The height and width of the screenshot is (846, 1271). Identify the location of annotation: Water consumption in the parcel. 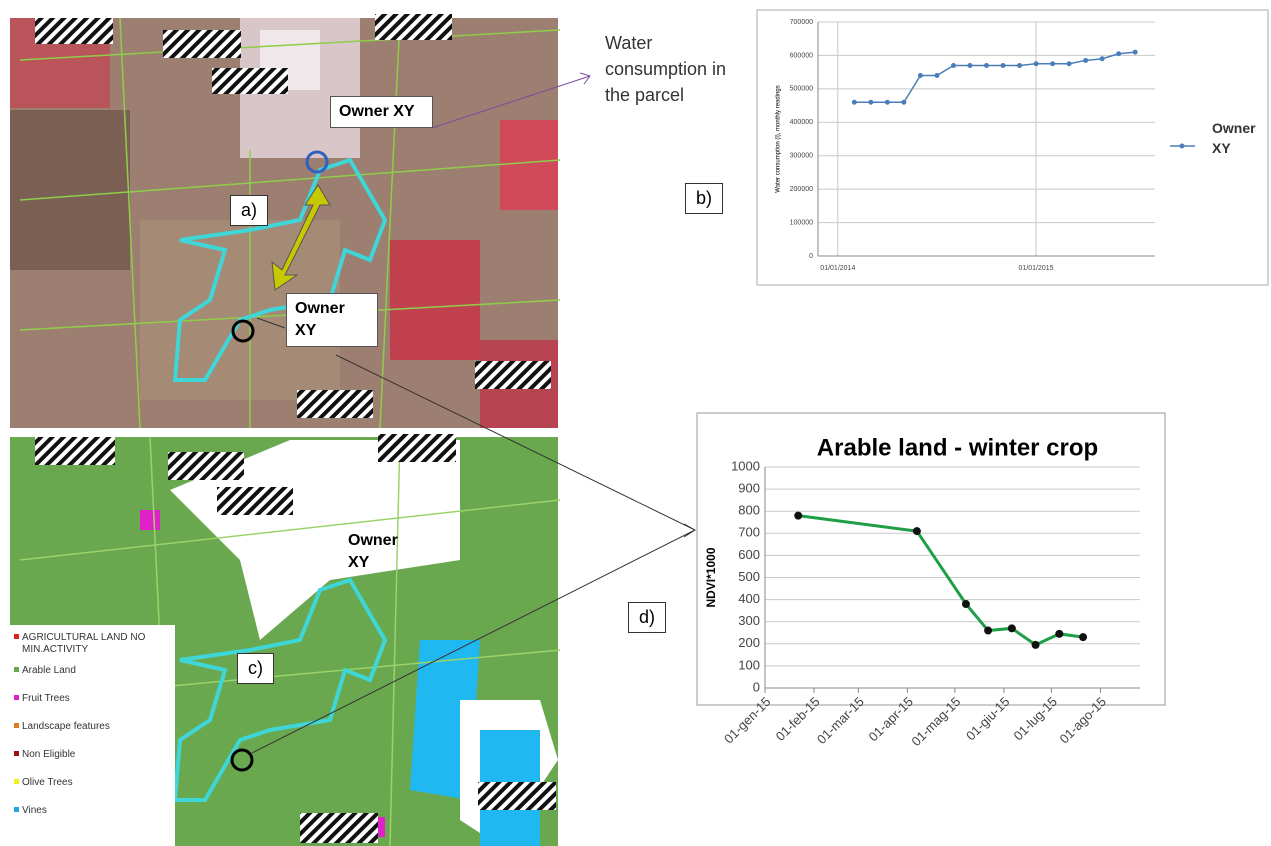
(666, 69).